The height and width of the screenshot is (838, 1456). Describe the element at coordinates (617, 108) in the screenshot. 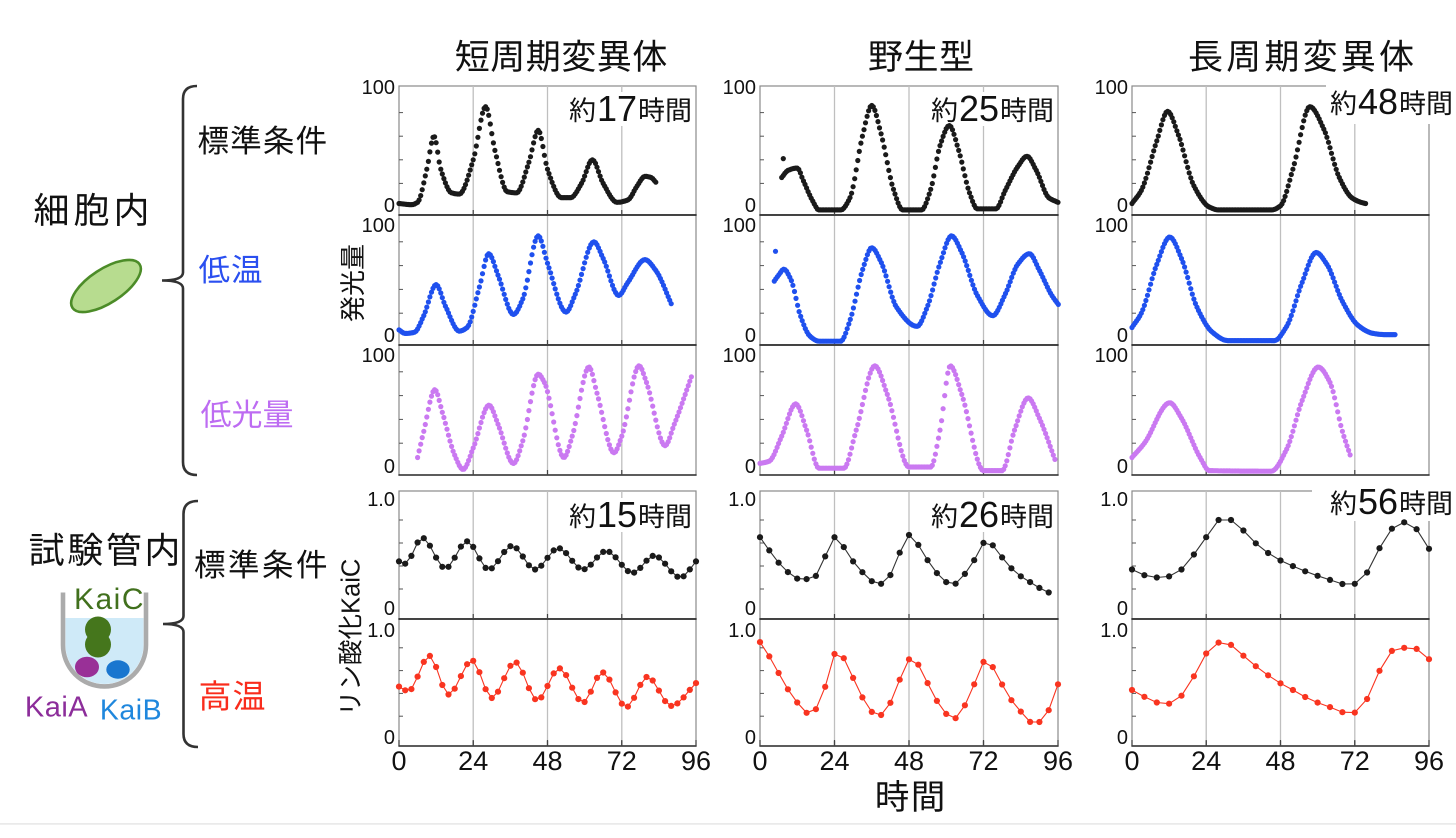

I see `svg-text: 17` at that location.